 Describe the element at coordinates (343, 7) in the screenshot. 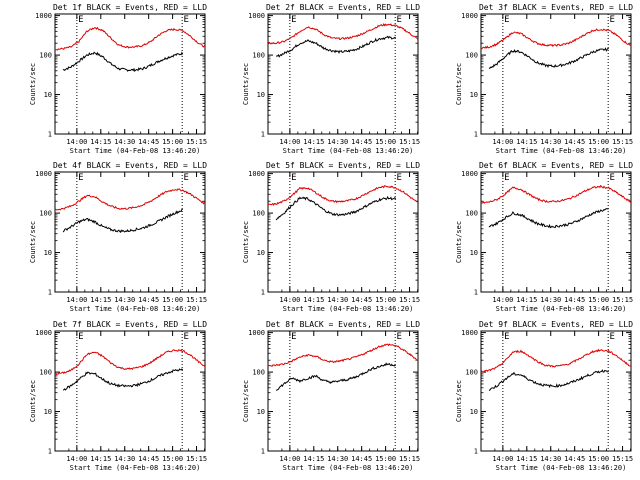

I see `panel-title: Det 2f BLACK = Events, RED = LLD` at that location.